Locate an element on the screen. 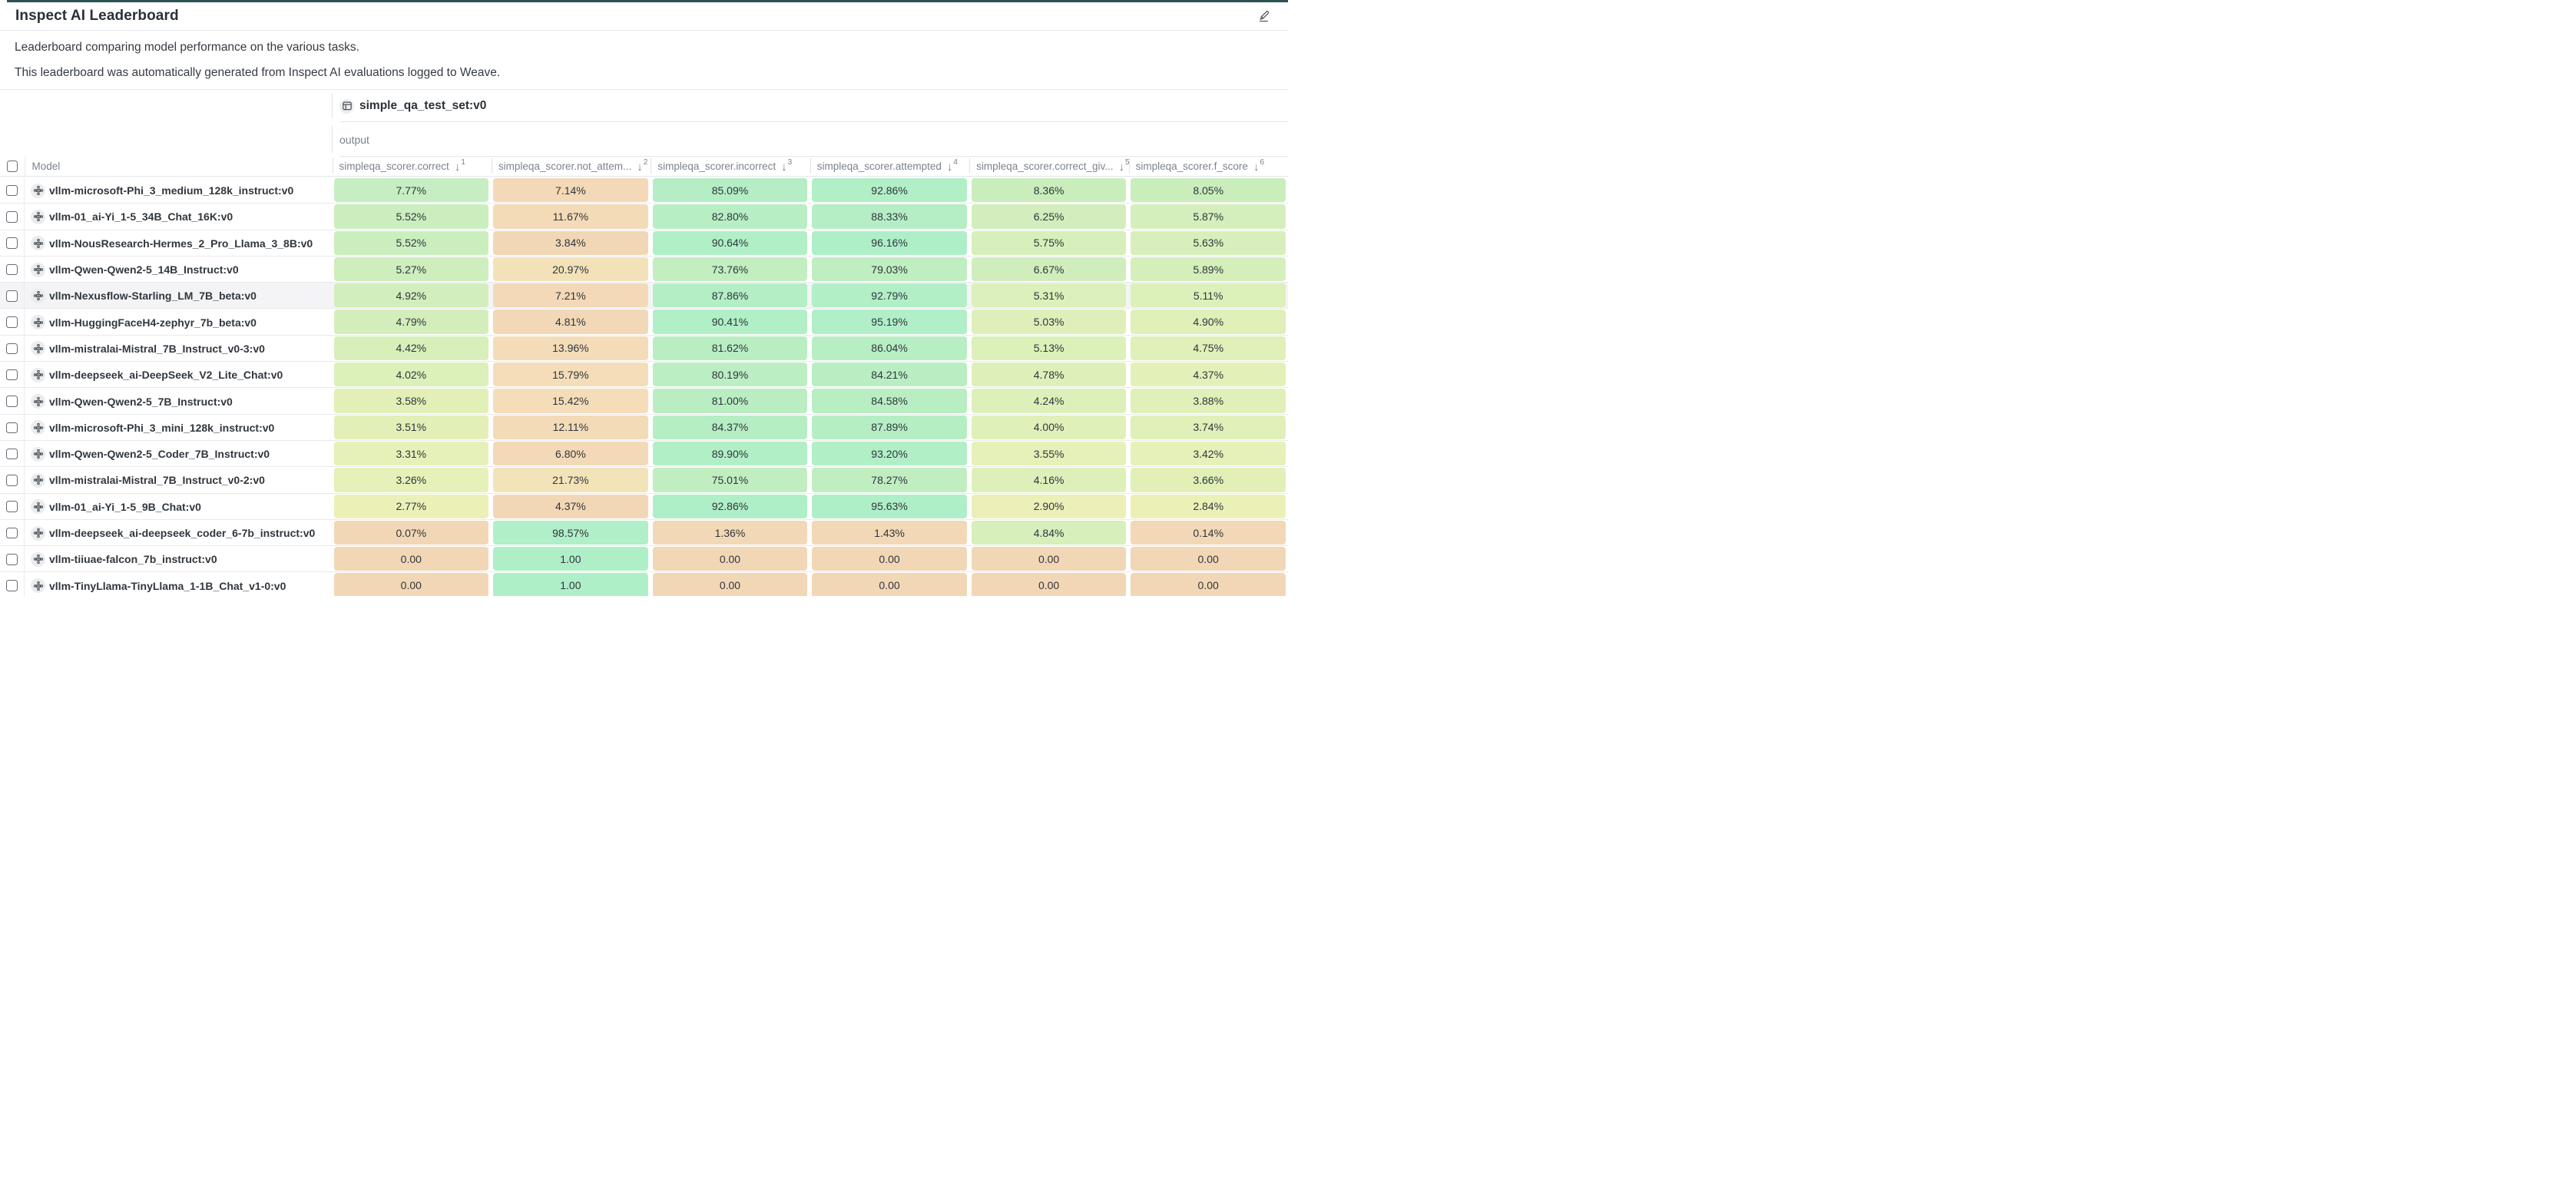  score-cell: 2.84% is located at coordinates (1208, 506).